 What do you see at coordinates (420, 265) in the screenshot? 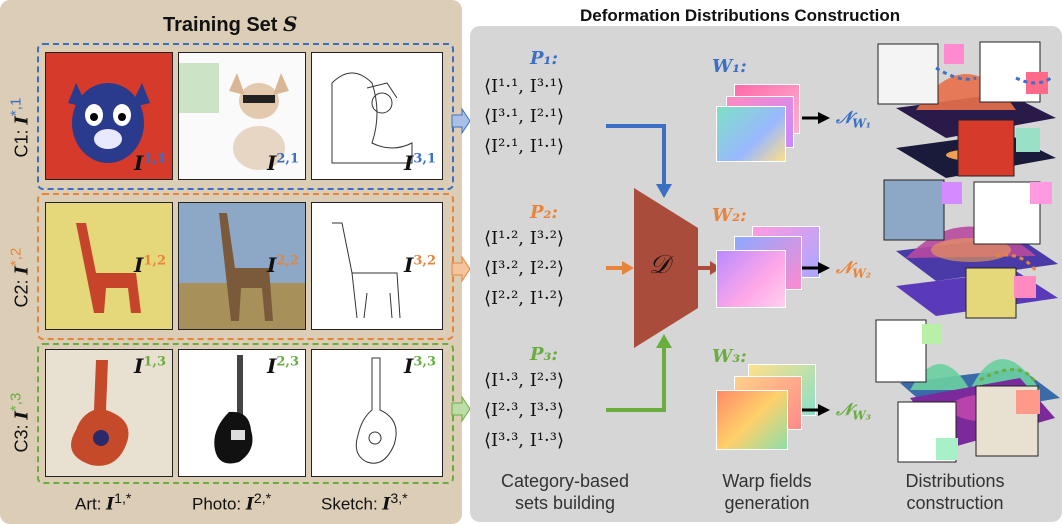
I see `label-i32: I3,2` at bounding box center [420, 265].